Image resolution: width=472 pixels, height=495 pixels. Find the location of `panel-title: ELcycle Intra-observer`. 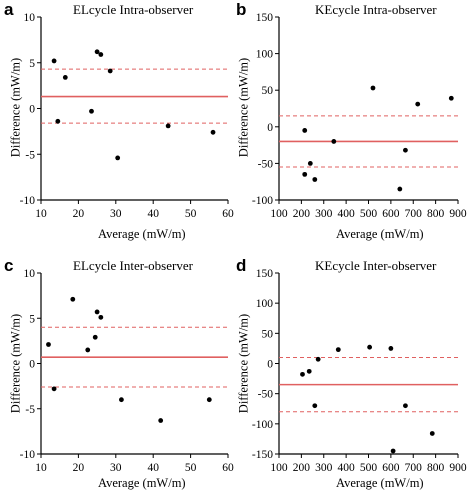

panel-title: ELcycle Intra-observer is located at coordinates (133, 9).